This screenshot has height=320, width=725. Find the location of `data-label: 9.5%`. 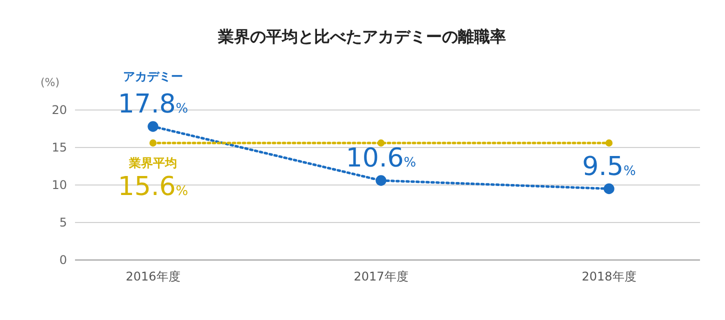

data-label: 9.5% is located at coordinates (609, 167).